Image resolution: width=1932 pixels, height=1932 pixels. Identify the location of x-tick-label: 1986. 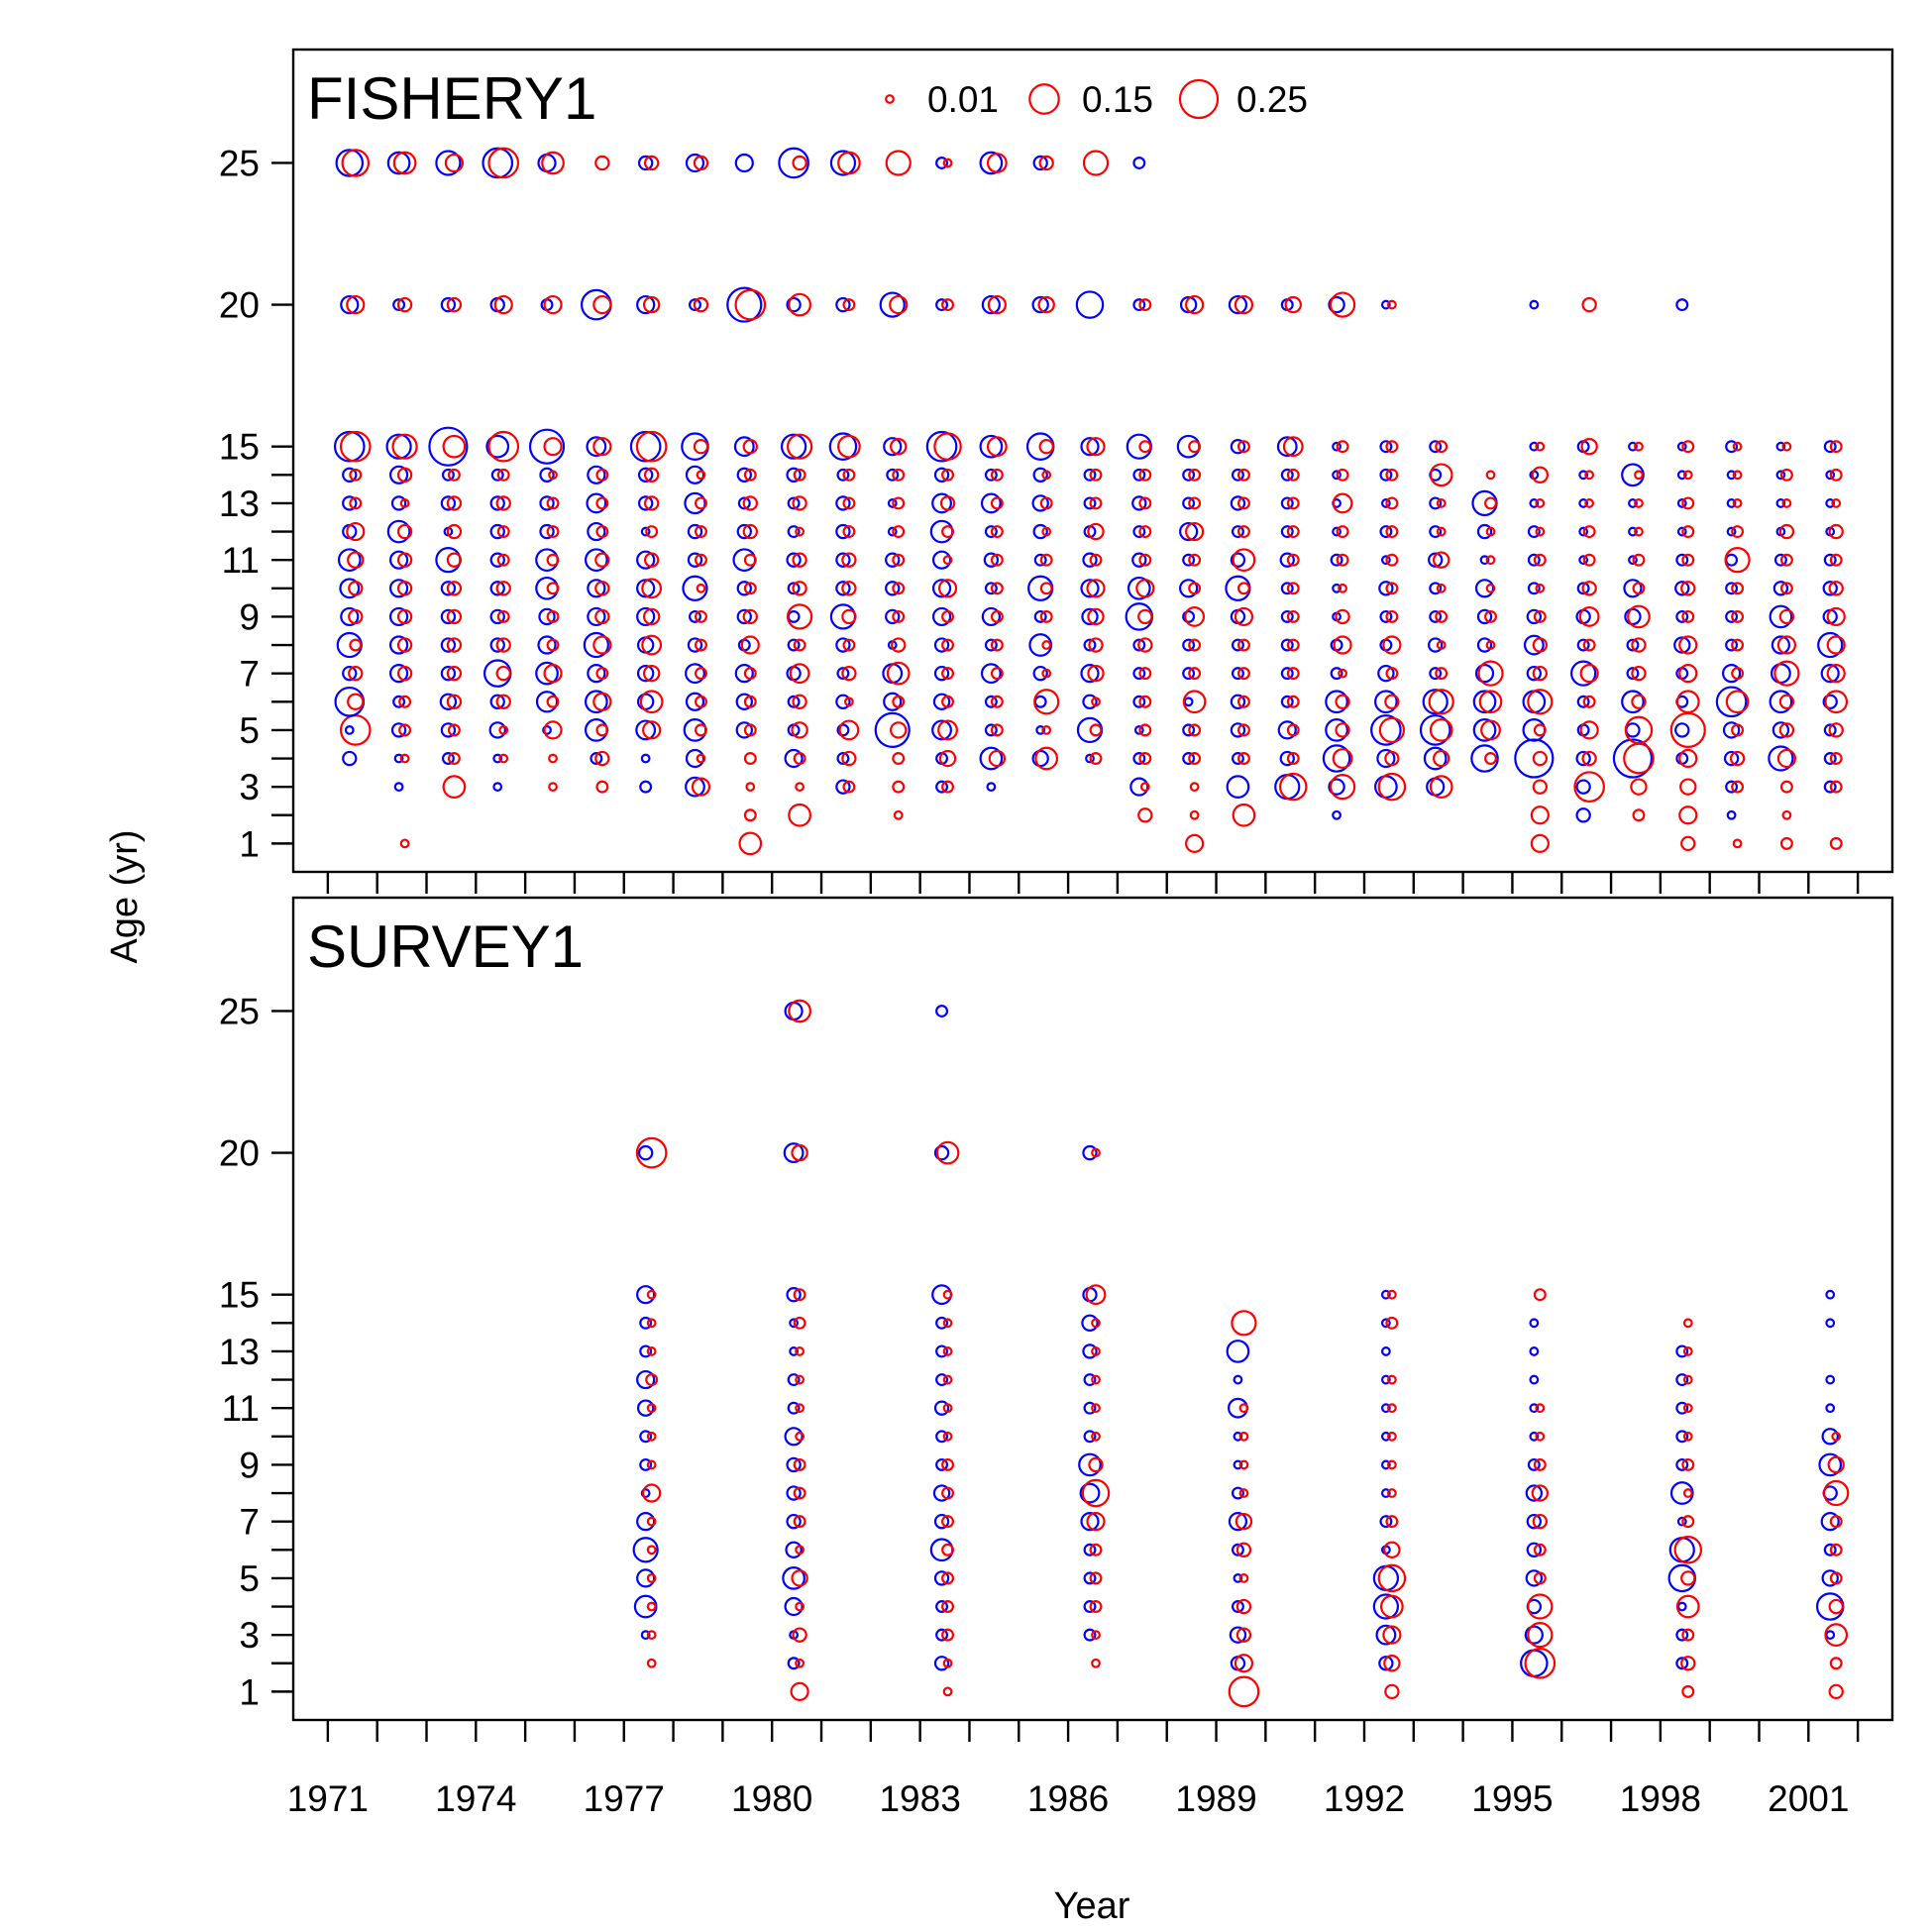
(1068, 1799).